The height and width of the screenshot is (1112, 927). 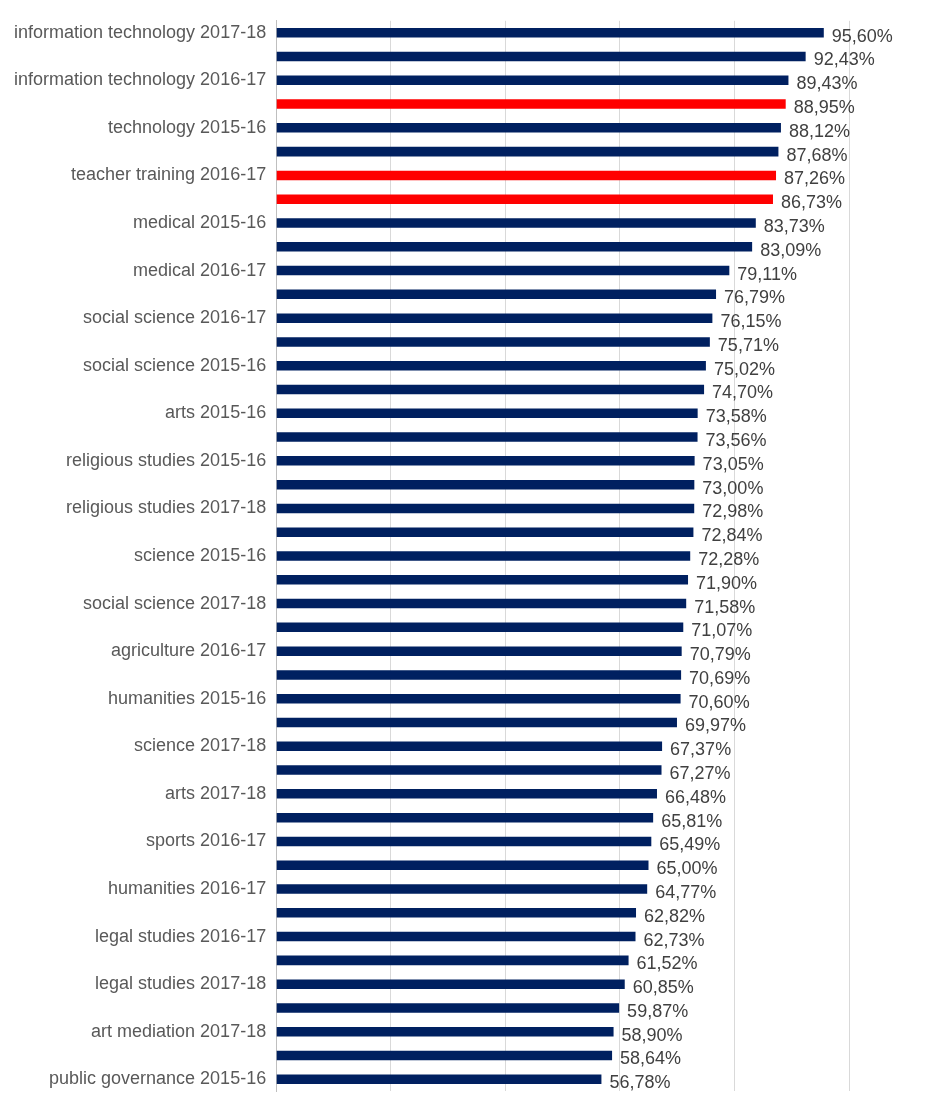 I want to click on data-label: 72,28%, so click(x=729, y=558).